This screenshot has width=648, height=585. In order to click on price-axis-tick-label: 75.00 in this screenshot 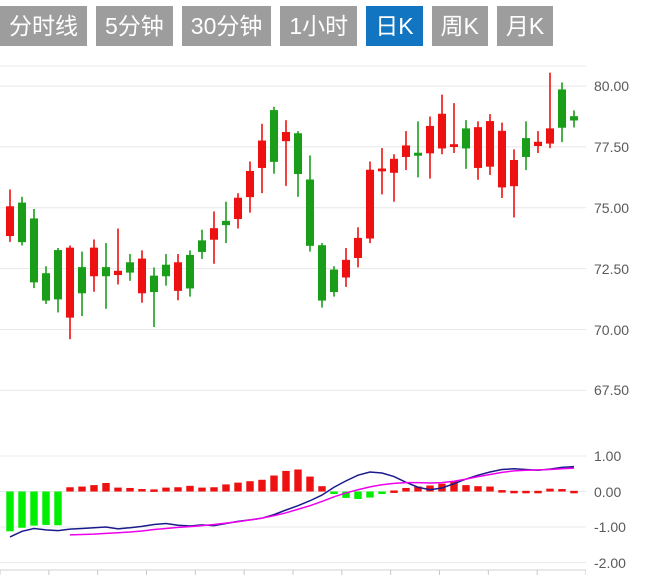, I will do `click(612, 207)`.